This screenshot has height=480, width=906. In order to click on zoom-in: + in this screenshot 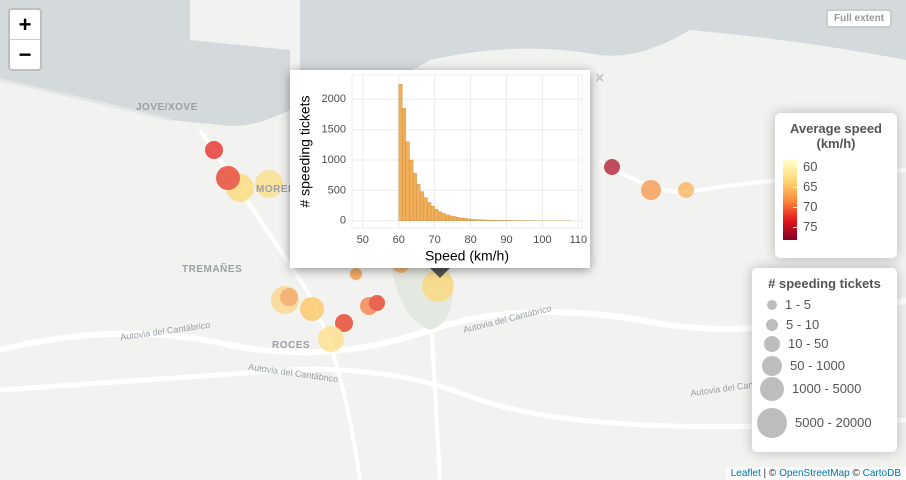, I will do `click(25, 24)`.